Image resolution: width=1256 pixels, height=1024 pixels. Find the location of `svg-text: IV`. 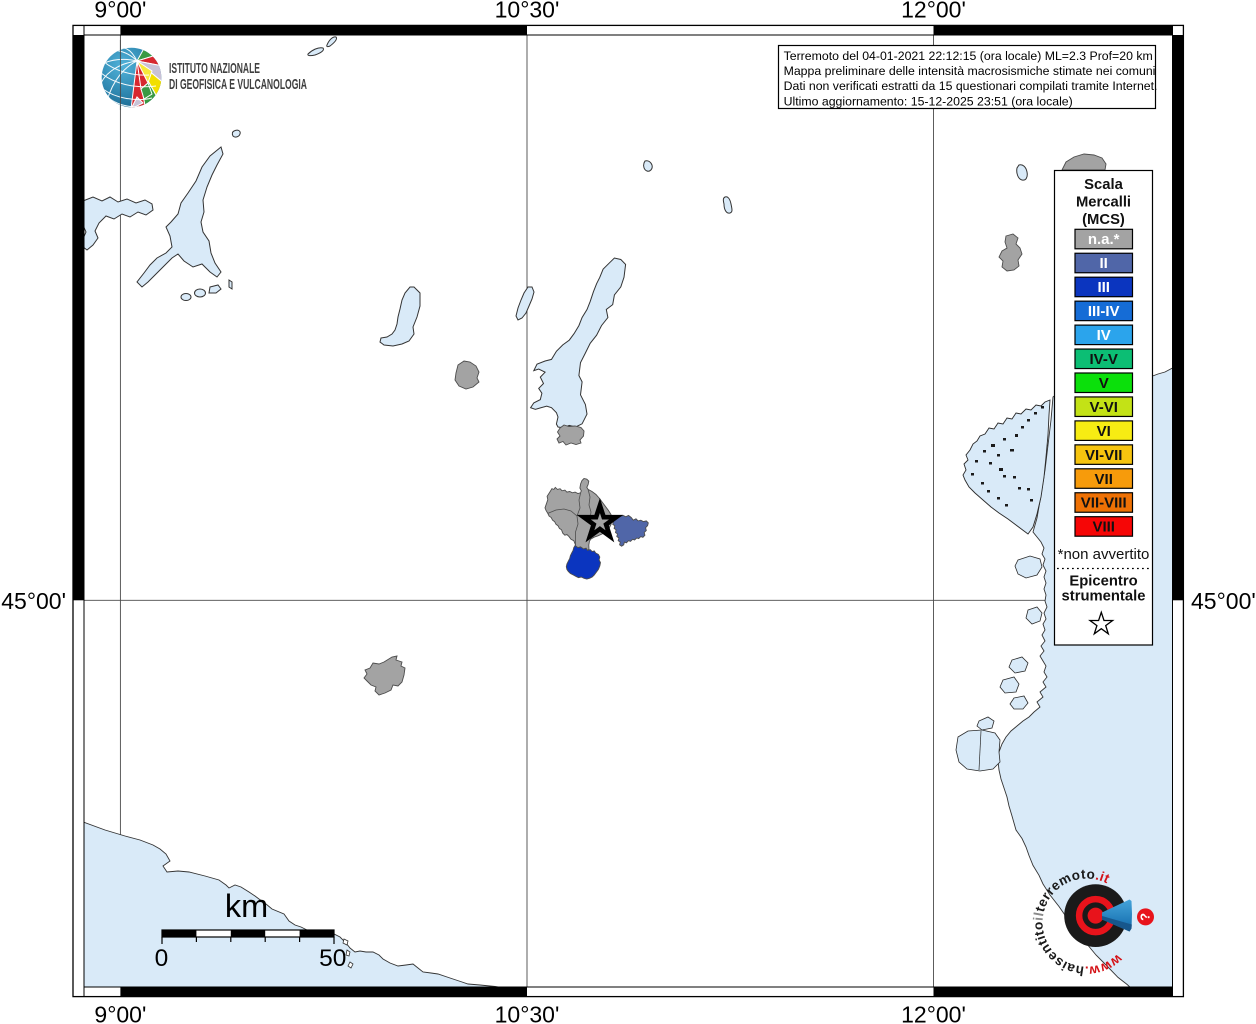

svg-text: IV is located at coordinates (1104, 335).